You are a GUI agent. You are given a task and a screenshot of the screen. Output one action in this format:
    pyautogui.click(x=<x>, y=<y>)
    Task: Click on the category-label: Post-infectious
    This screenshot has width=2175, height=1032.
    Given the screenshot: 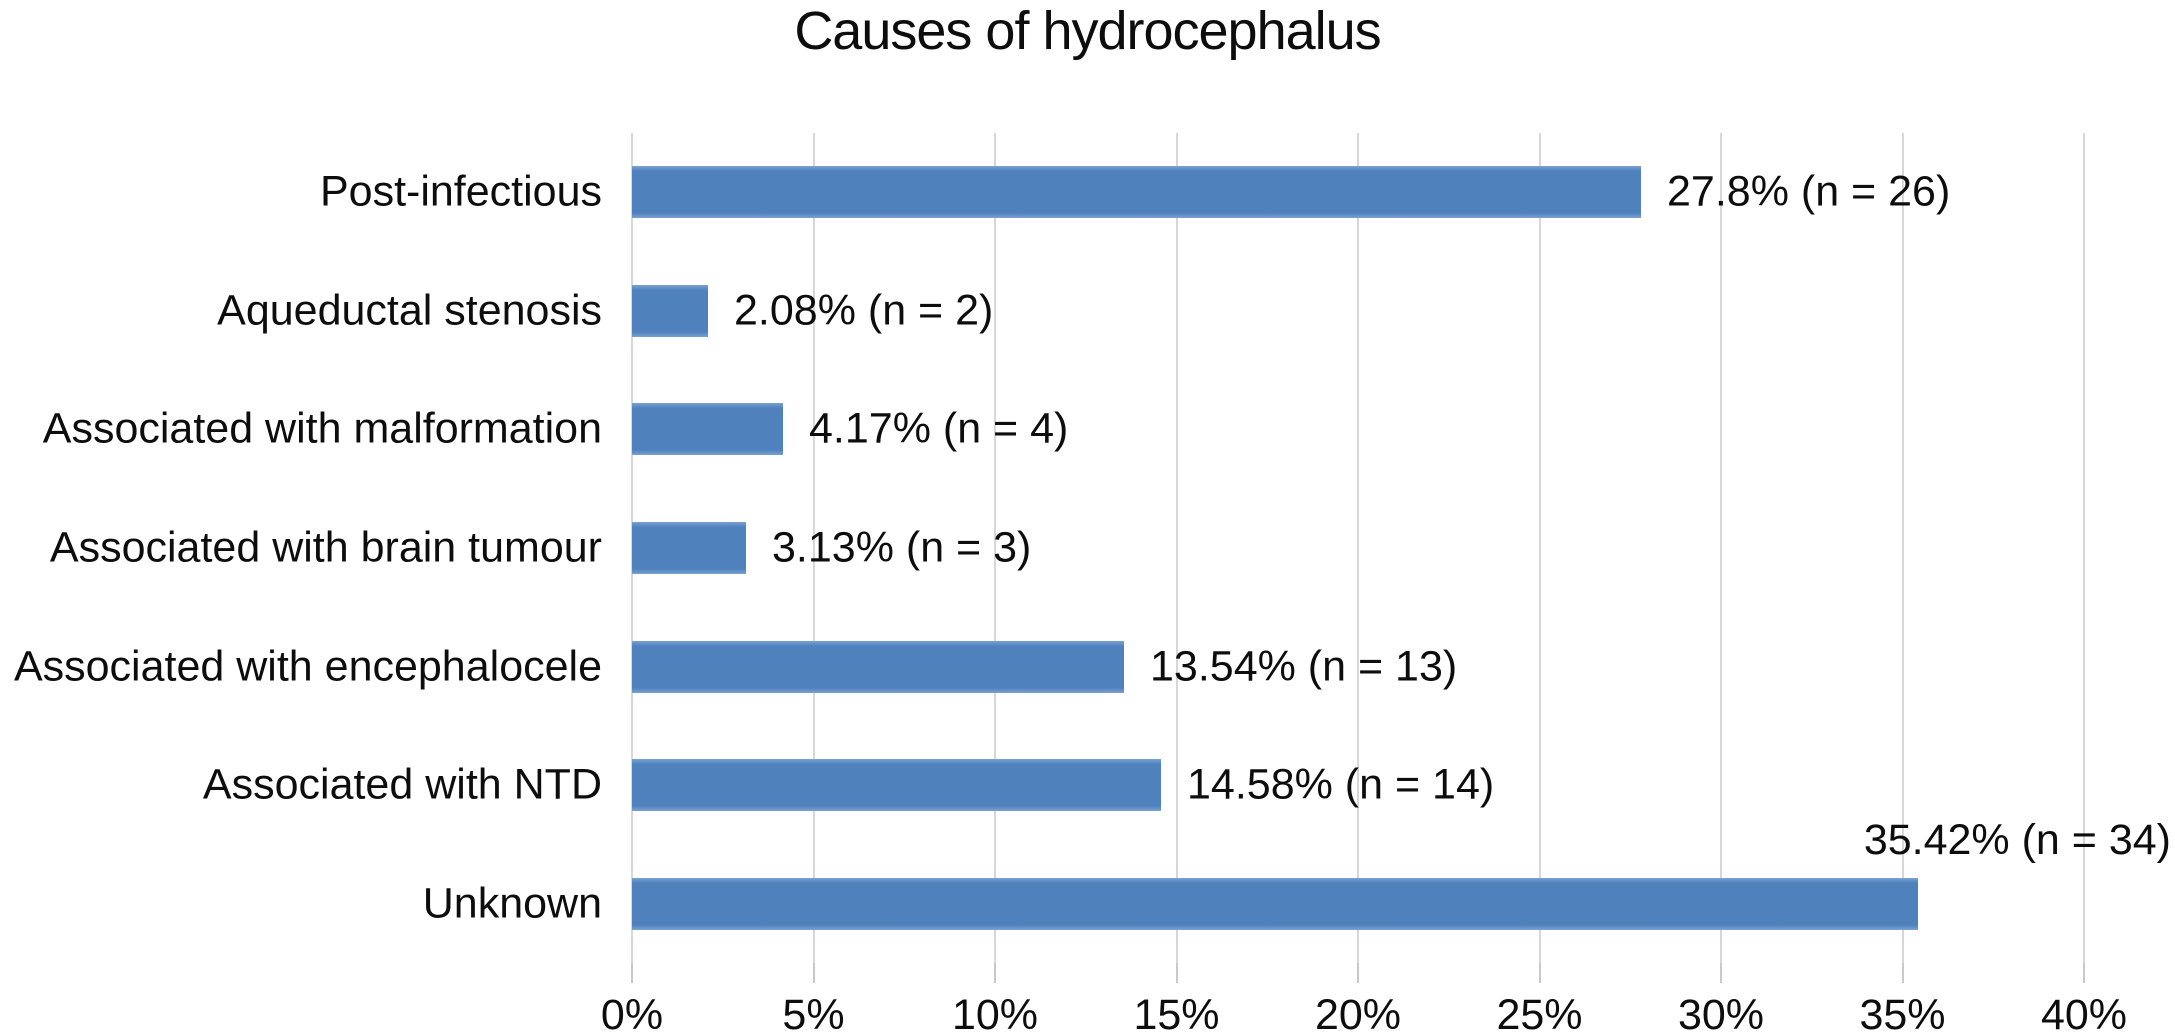 What is the action you would take?
    pyautogui.click(x=460, y=191)
    